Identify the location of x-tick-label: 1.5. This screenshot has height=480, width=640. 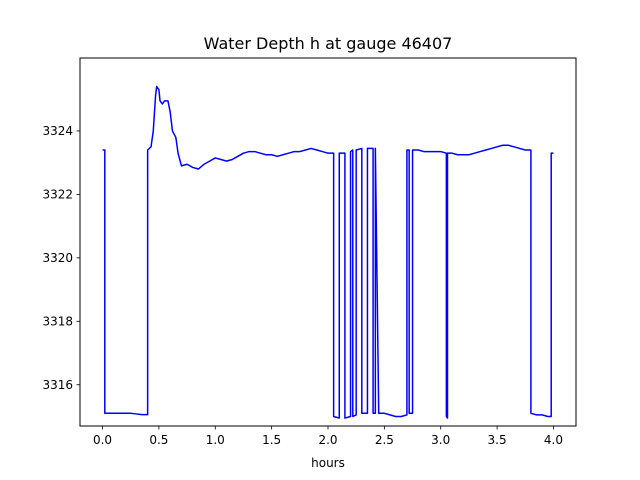
(271, 440).